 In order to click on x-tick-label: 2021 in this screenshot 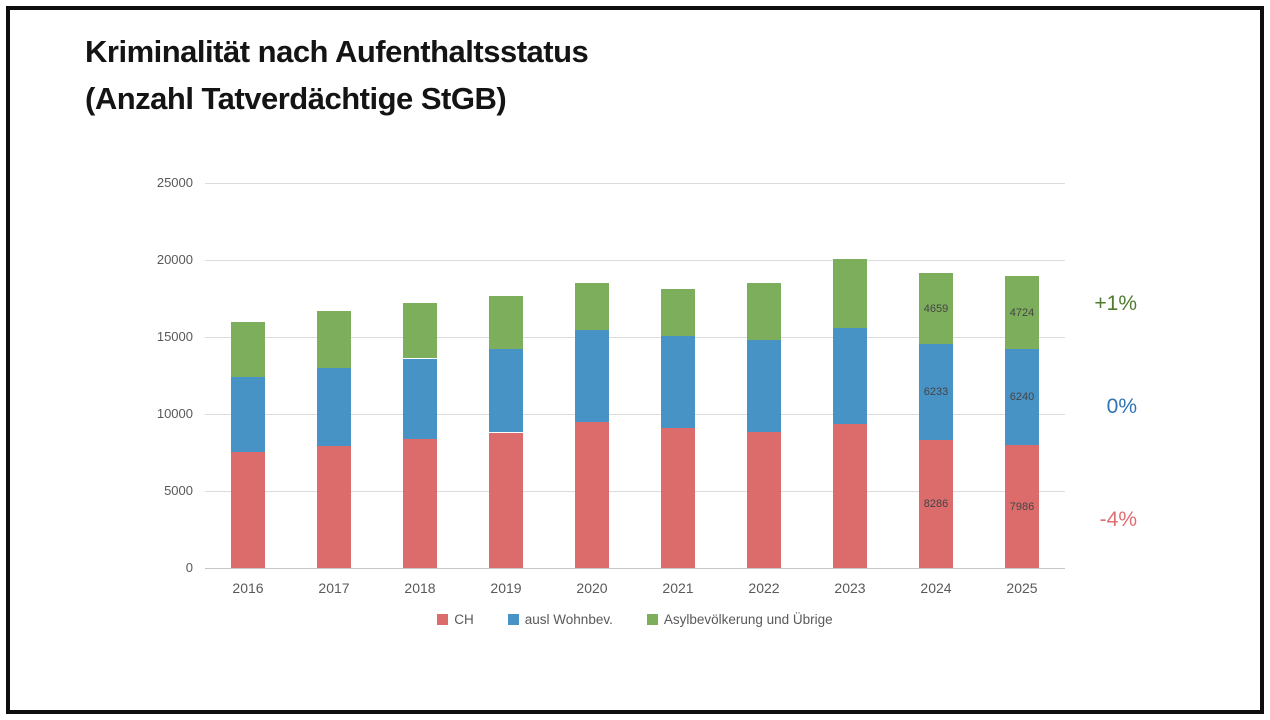, I will do `click(678, 588)`.